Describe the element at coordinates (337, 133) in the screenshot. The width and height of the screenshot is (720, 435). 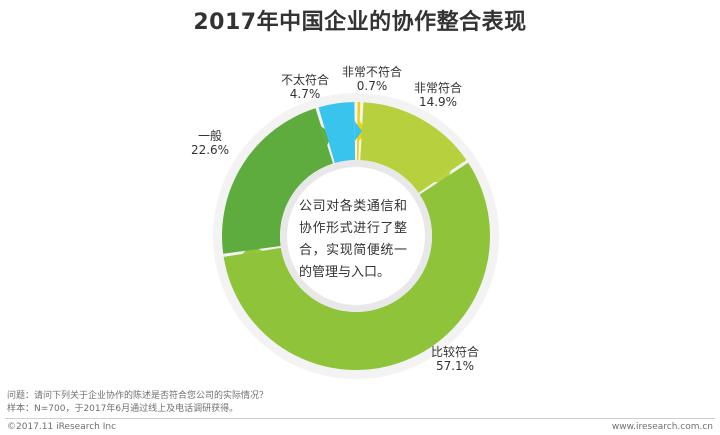
I see `slice-not-very-consistent` at that location.